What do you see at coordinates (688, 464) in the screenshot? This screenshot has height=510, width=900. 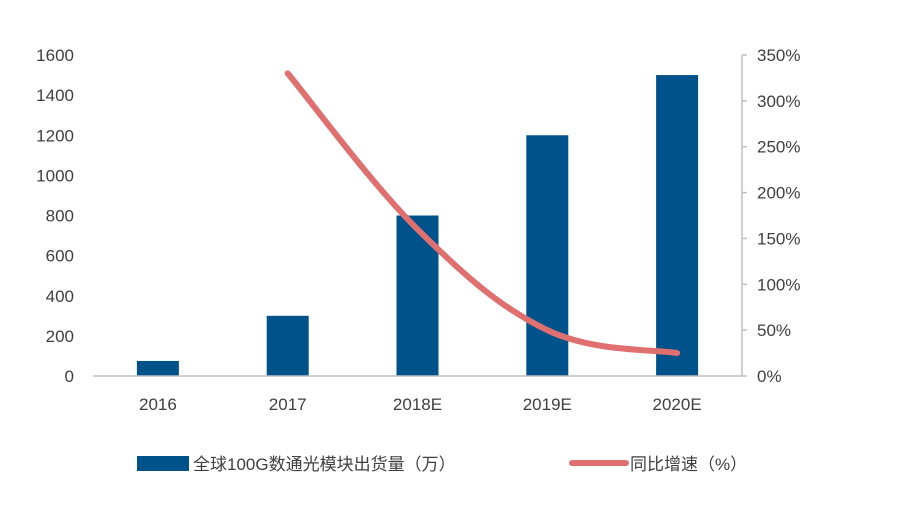 I see `legend-label-line: 同比增速（%）` at bounding box center [688, 464].